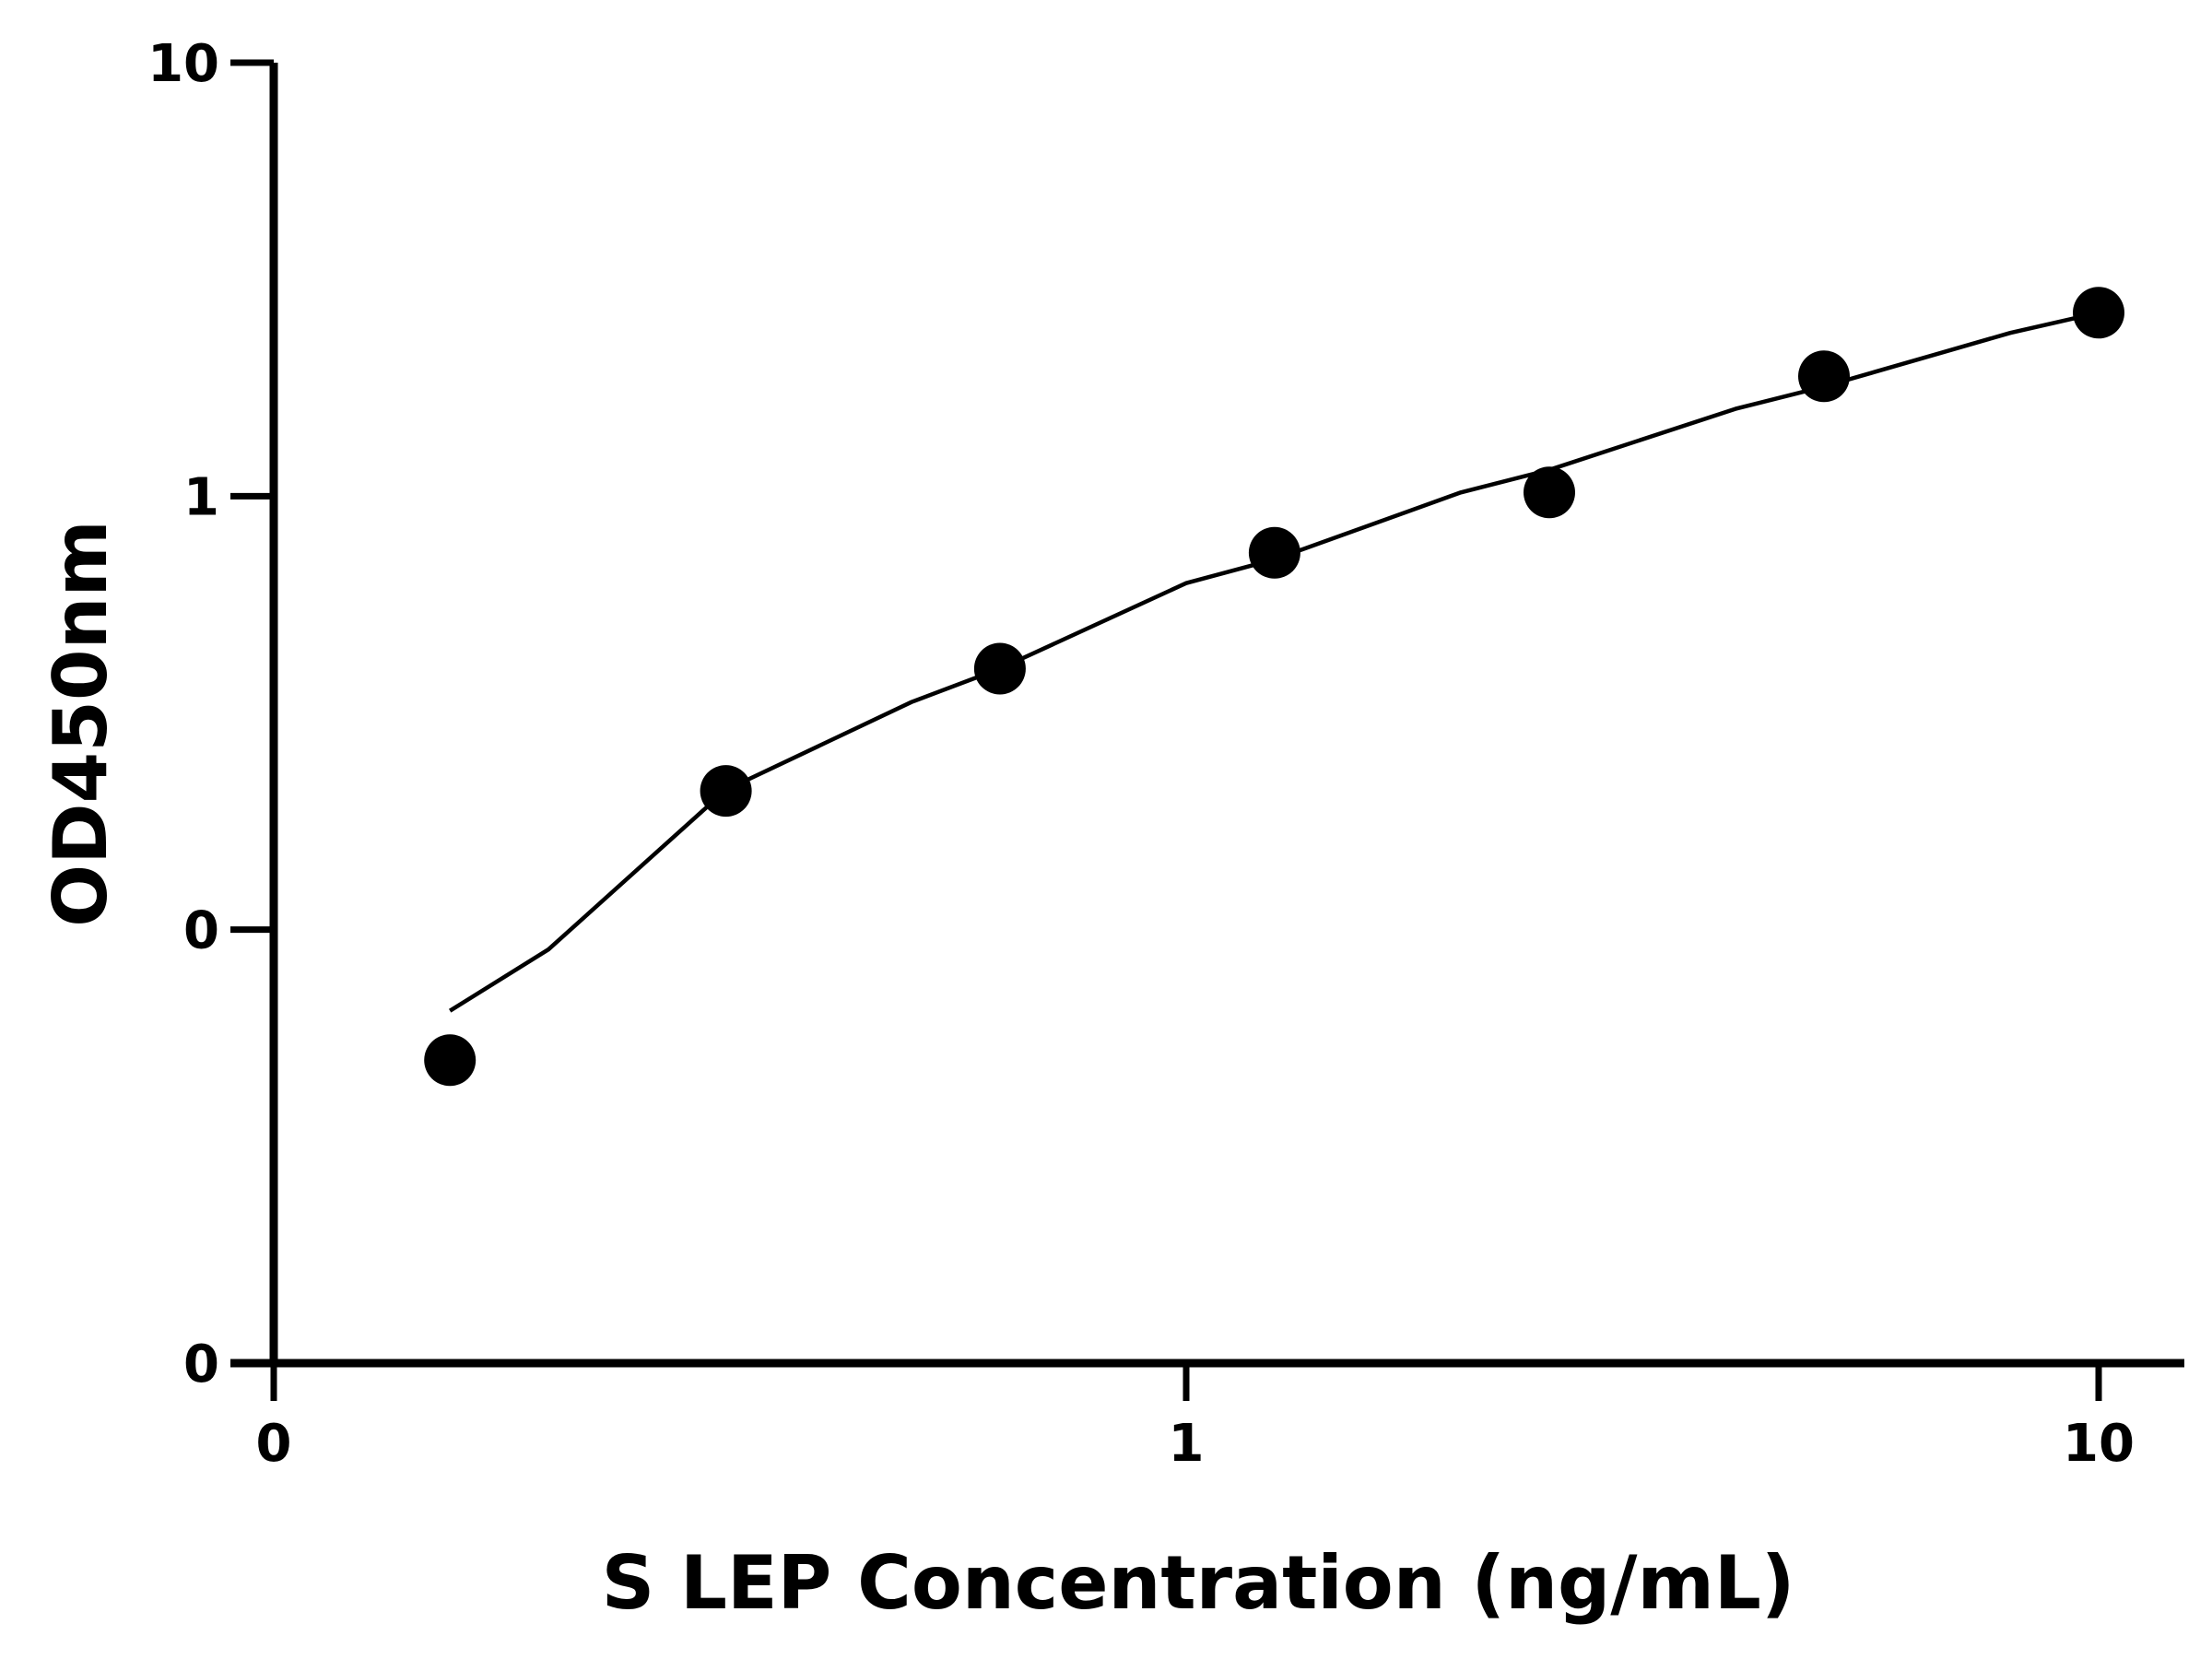  What do you see at coordinates (201, 497) in the screenshot?
I see `y-tick-label: 1` at bounding box center [201, 497].